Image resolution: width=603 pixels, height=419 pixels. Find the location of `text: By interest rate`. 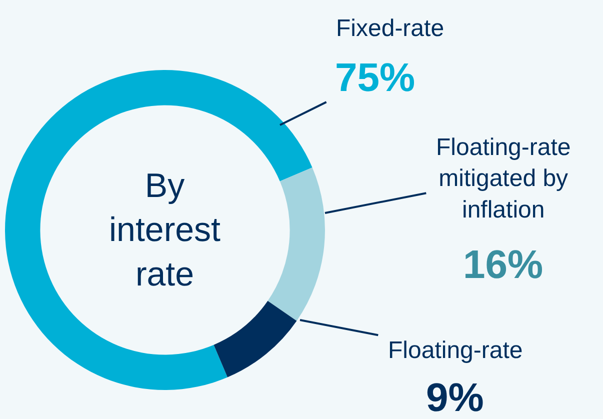

text: By interest rate is located at coordinates (165, 230).